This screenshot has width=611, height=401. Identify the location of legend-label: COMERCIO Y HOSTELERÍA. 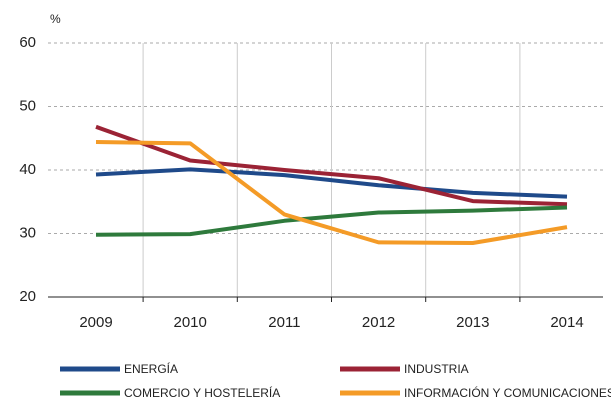
(202, 392).